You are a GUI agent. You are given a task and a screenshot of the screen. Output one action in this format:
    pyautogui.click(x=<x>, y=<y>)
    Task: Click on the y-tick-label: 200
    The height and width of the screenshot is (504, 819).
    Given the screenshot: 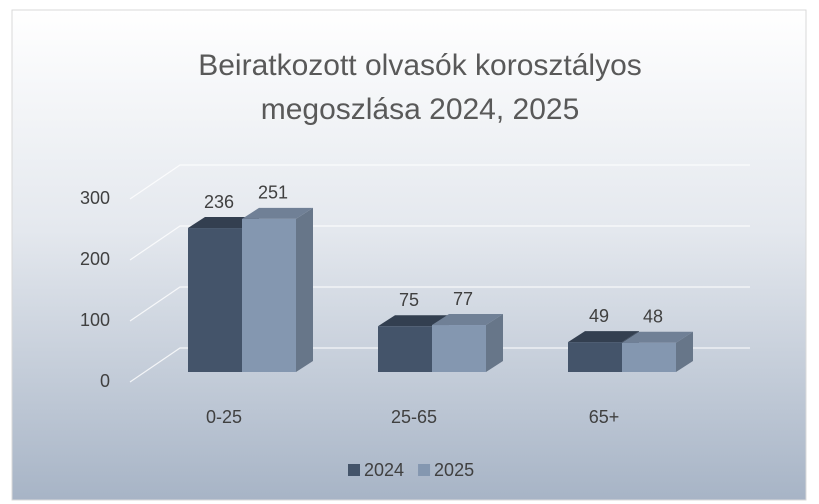 What is the action you would take?
    pyautogui.click(x=95, y=259)
    